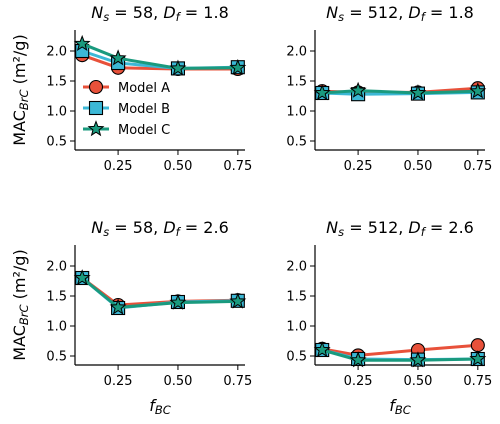 The height and width of the screenshot is (424, 500). I want to click on legend-marker-star, so click(96, 128).